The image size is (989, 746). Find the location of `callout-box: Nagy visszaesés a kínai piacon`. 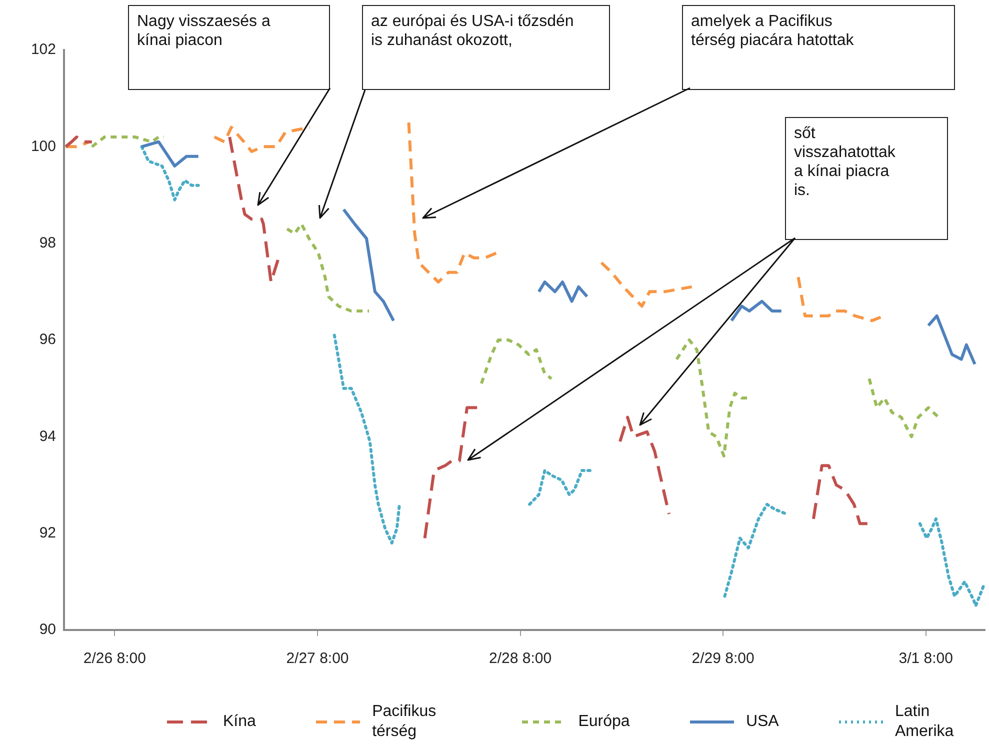

callout-box: Nagy visszaesés a kínai piacon is located at coordinates (229, 47).